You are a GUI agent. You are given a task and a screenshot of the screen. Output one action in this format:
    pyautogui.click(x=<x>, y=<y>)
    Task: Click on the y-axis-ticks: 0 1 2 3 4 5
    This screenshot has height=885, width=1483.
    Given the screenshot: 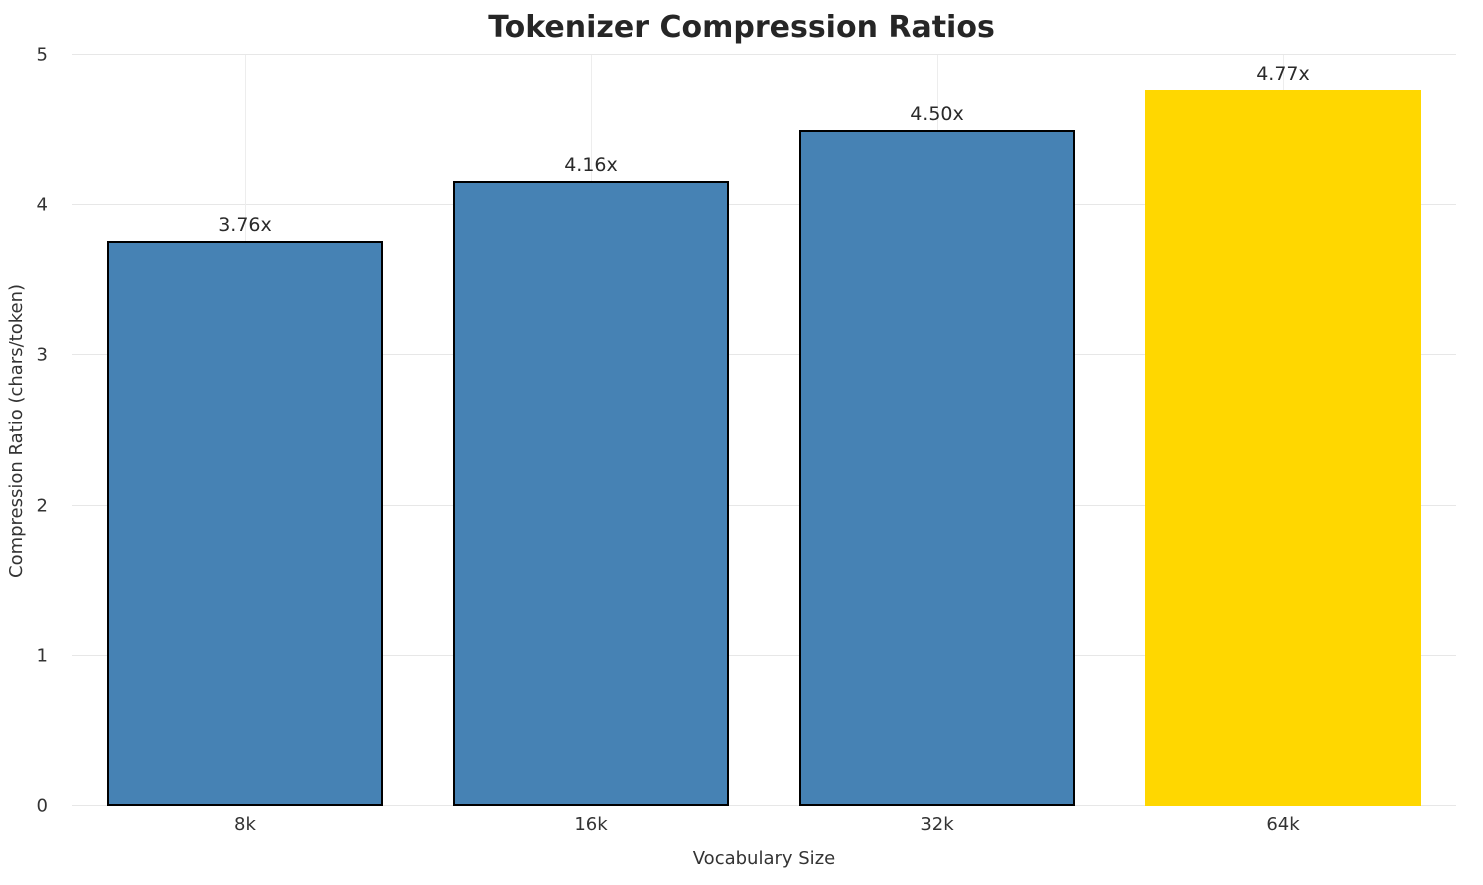 What is the action you would take?
    pyautogui.click(x=30, y=431)
    